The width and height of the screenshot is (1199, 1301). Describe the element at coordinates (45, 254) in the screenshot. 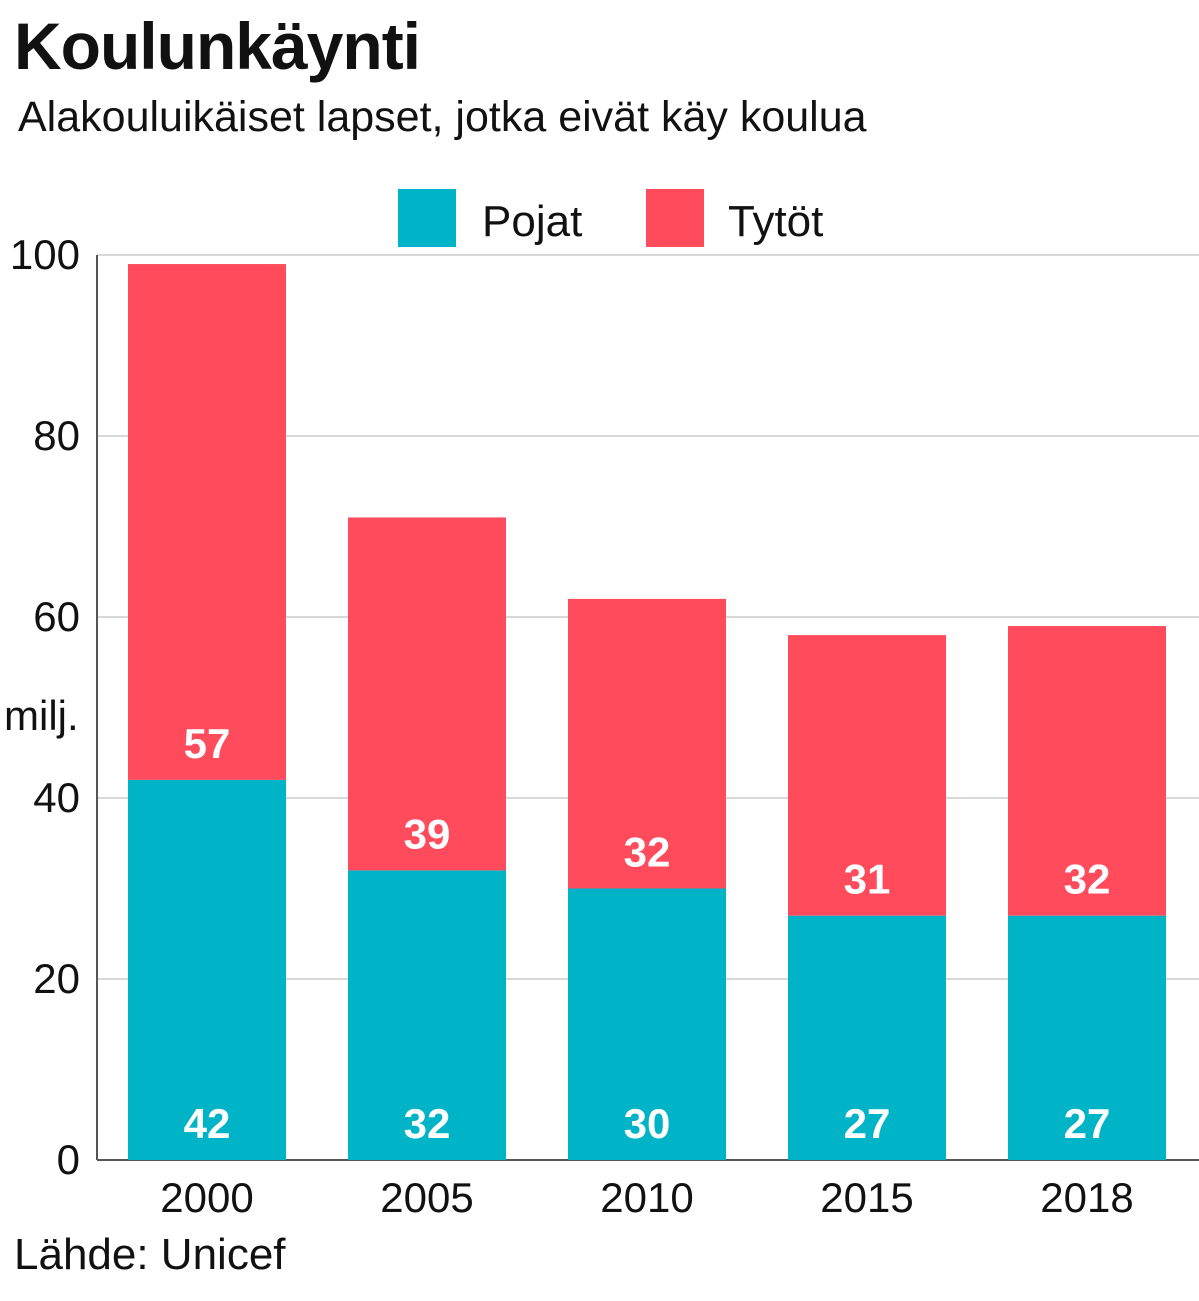

I see `y-tick-label-100: 100` at that location.